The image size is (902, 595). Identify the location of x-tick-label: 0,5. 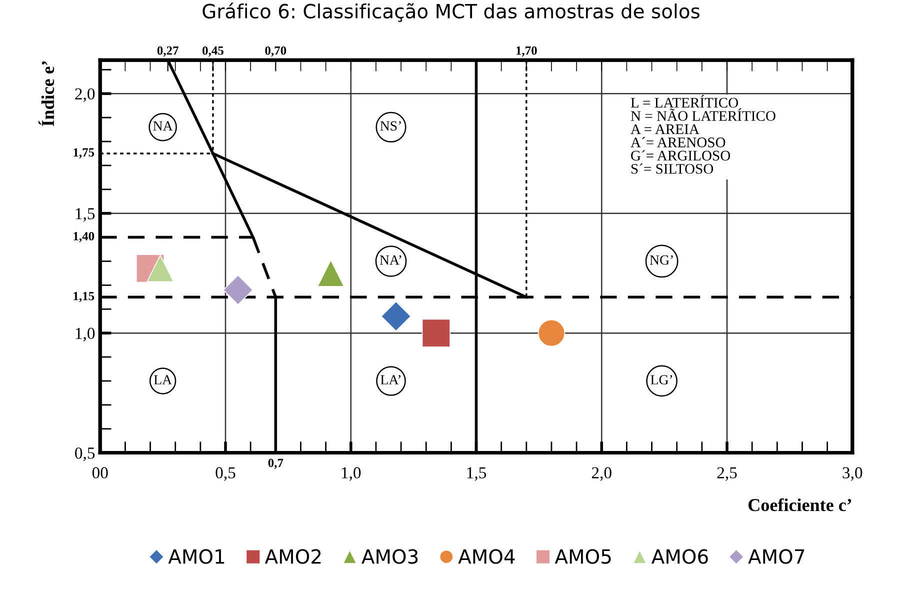
(226, 474).